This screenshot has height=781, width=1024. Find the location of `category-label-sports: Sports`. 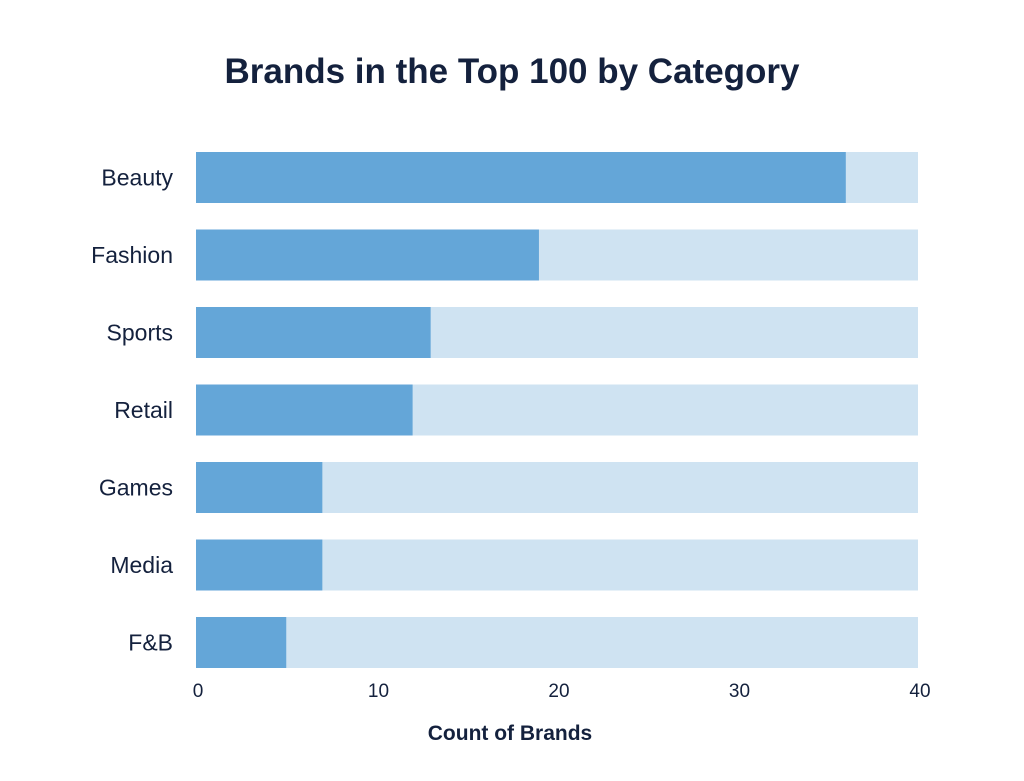

category-label-sports: Sports is located at coordinates (140, 333).